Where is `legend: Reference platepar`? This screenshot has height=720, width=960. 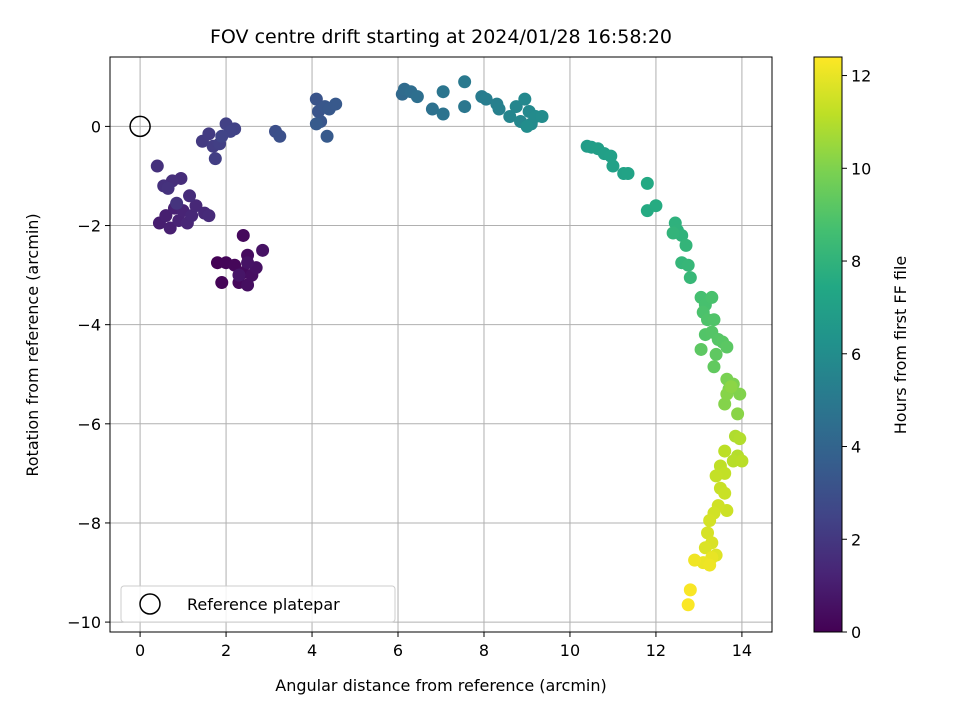
legend: Reference platepar is located at coordinates (258, 604).